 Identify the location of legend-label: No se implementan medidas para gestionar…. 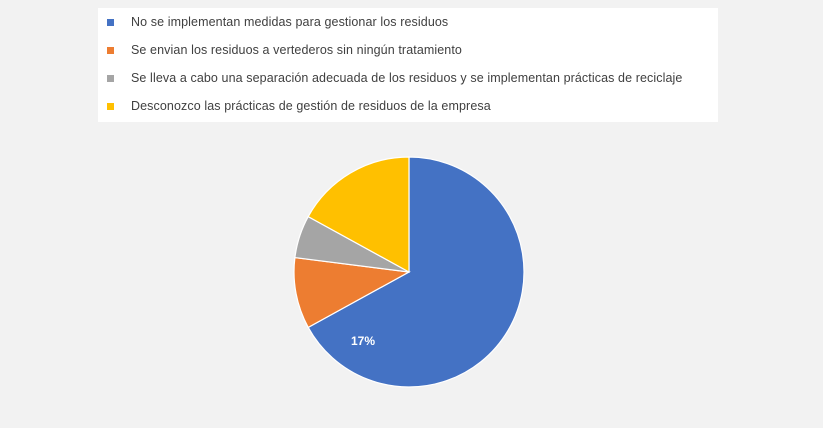
(290, 22).